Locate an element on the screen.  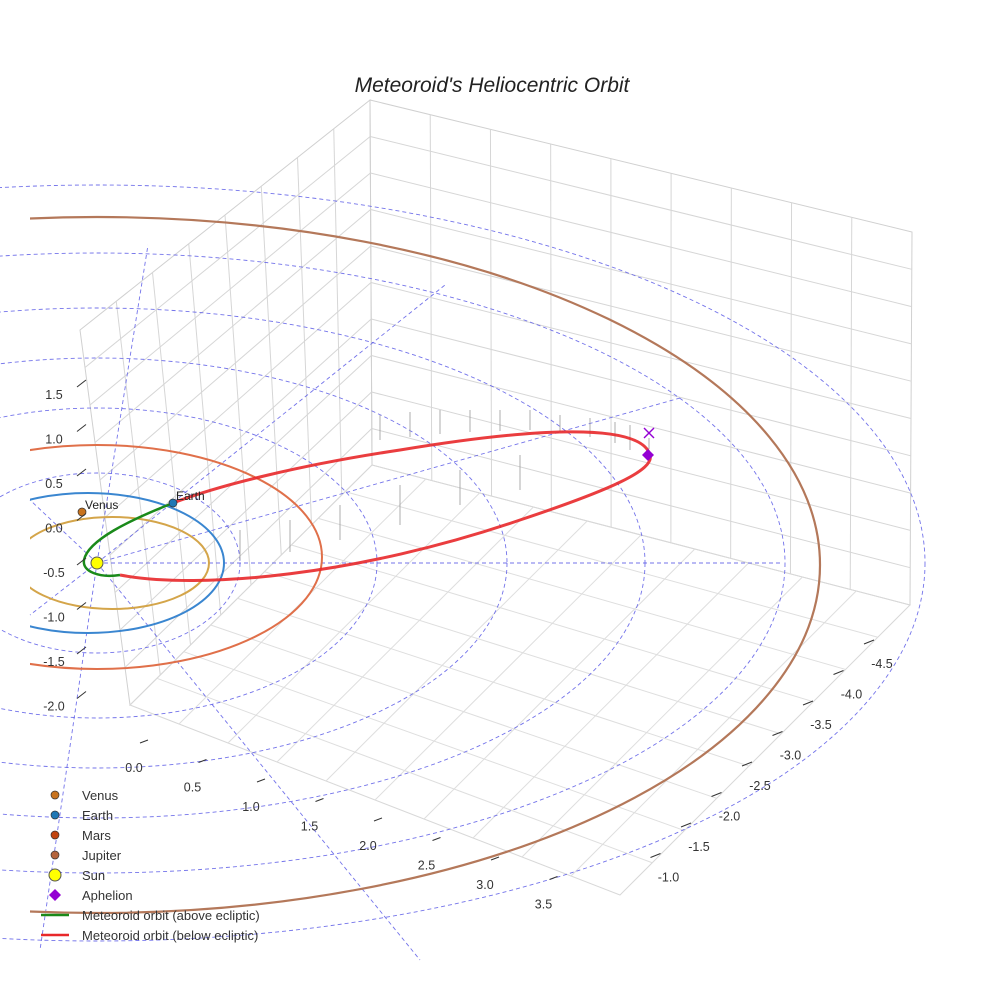
legend-label: Jupiter is located at coordinates (101, 855).